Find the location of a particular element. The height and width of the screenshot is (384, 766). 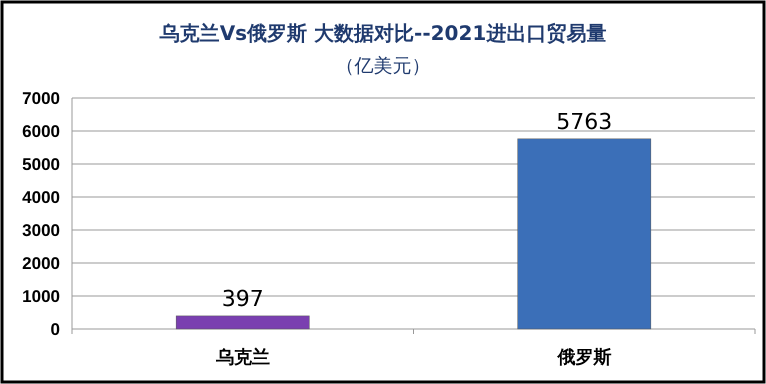

y-tick-label: 7000 is located at coordinates (41, 98).